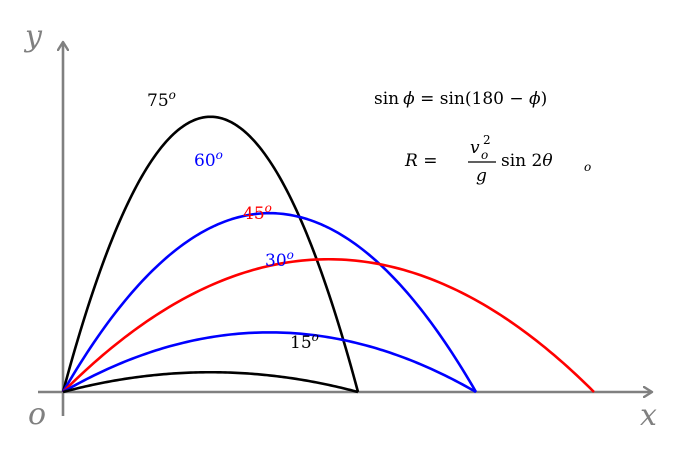 The image size is (691, 452). I want to click on origin-label: o, so click(37, 414).